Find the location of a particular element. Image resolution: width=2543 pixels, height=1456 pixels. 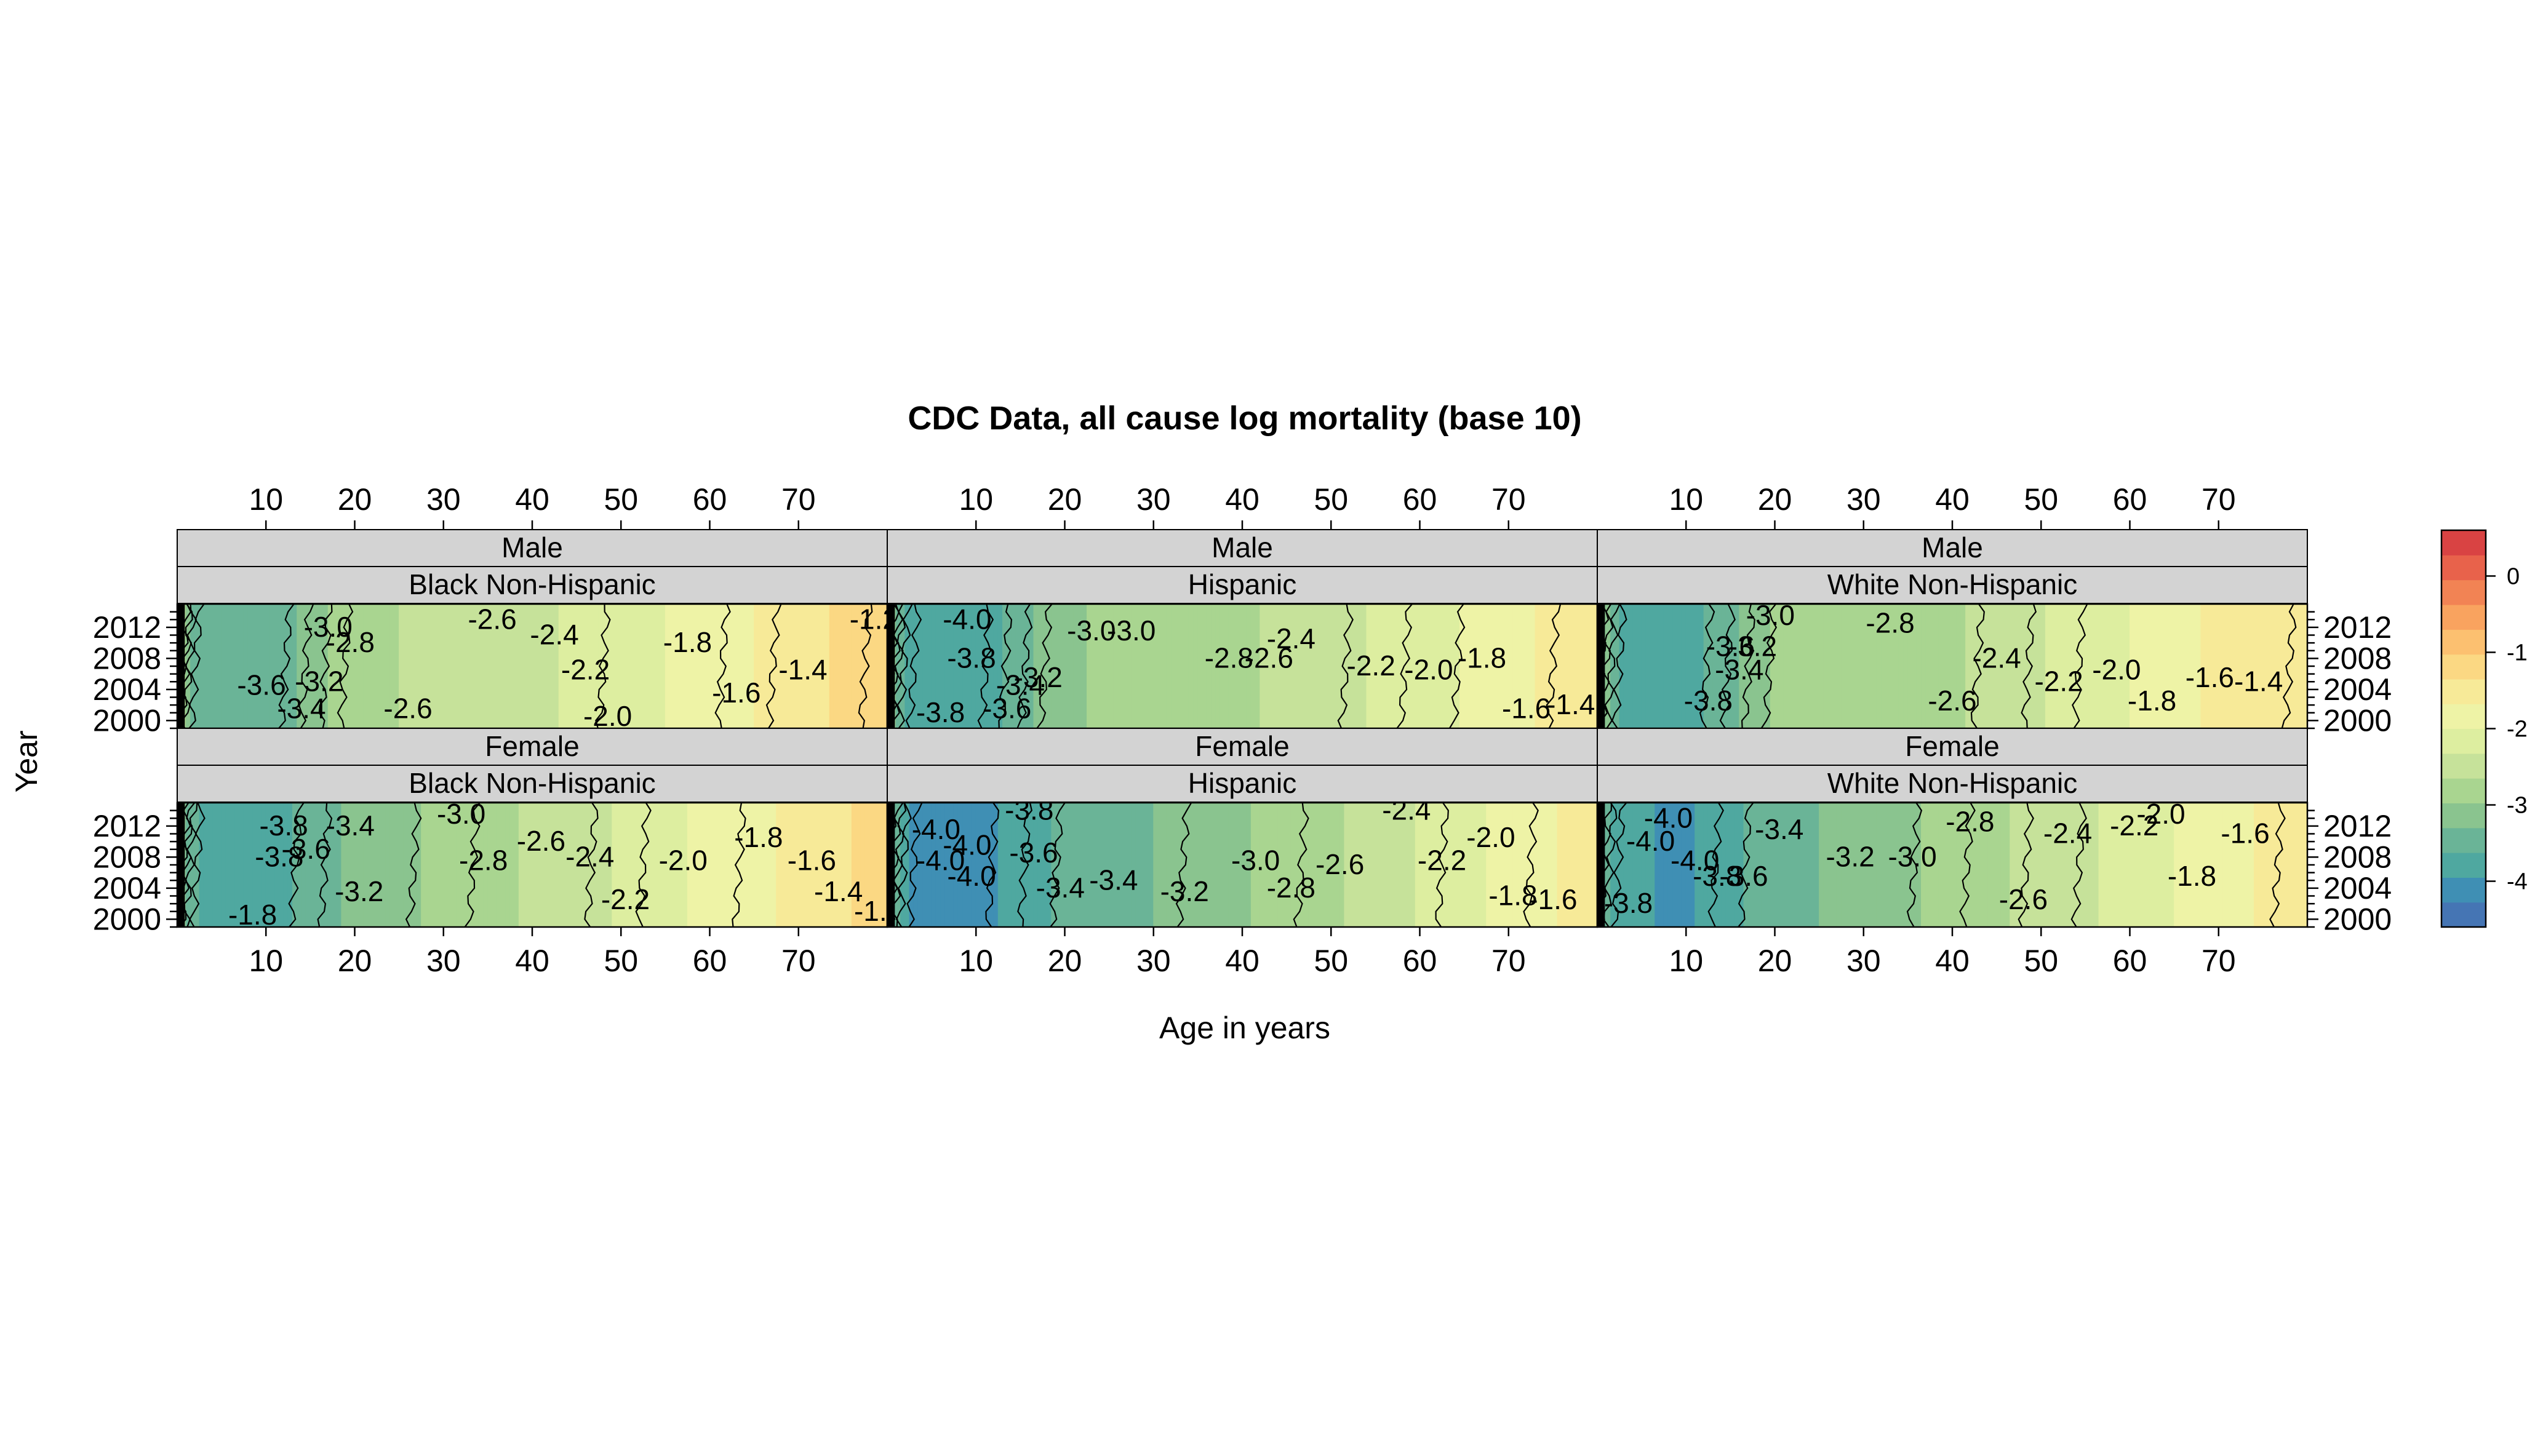

strip-group-label: White Non-Hispanic is located at coordinates (1952, 584).